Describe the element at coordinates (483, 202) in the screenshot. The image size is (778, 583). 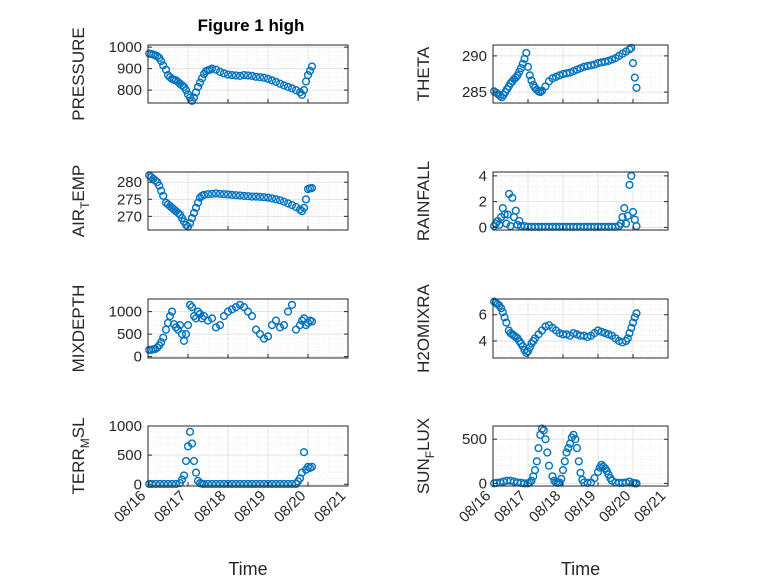
I see `ytick-label: 2` at that location.